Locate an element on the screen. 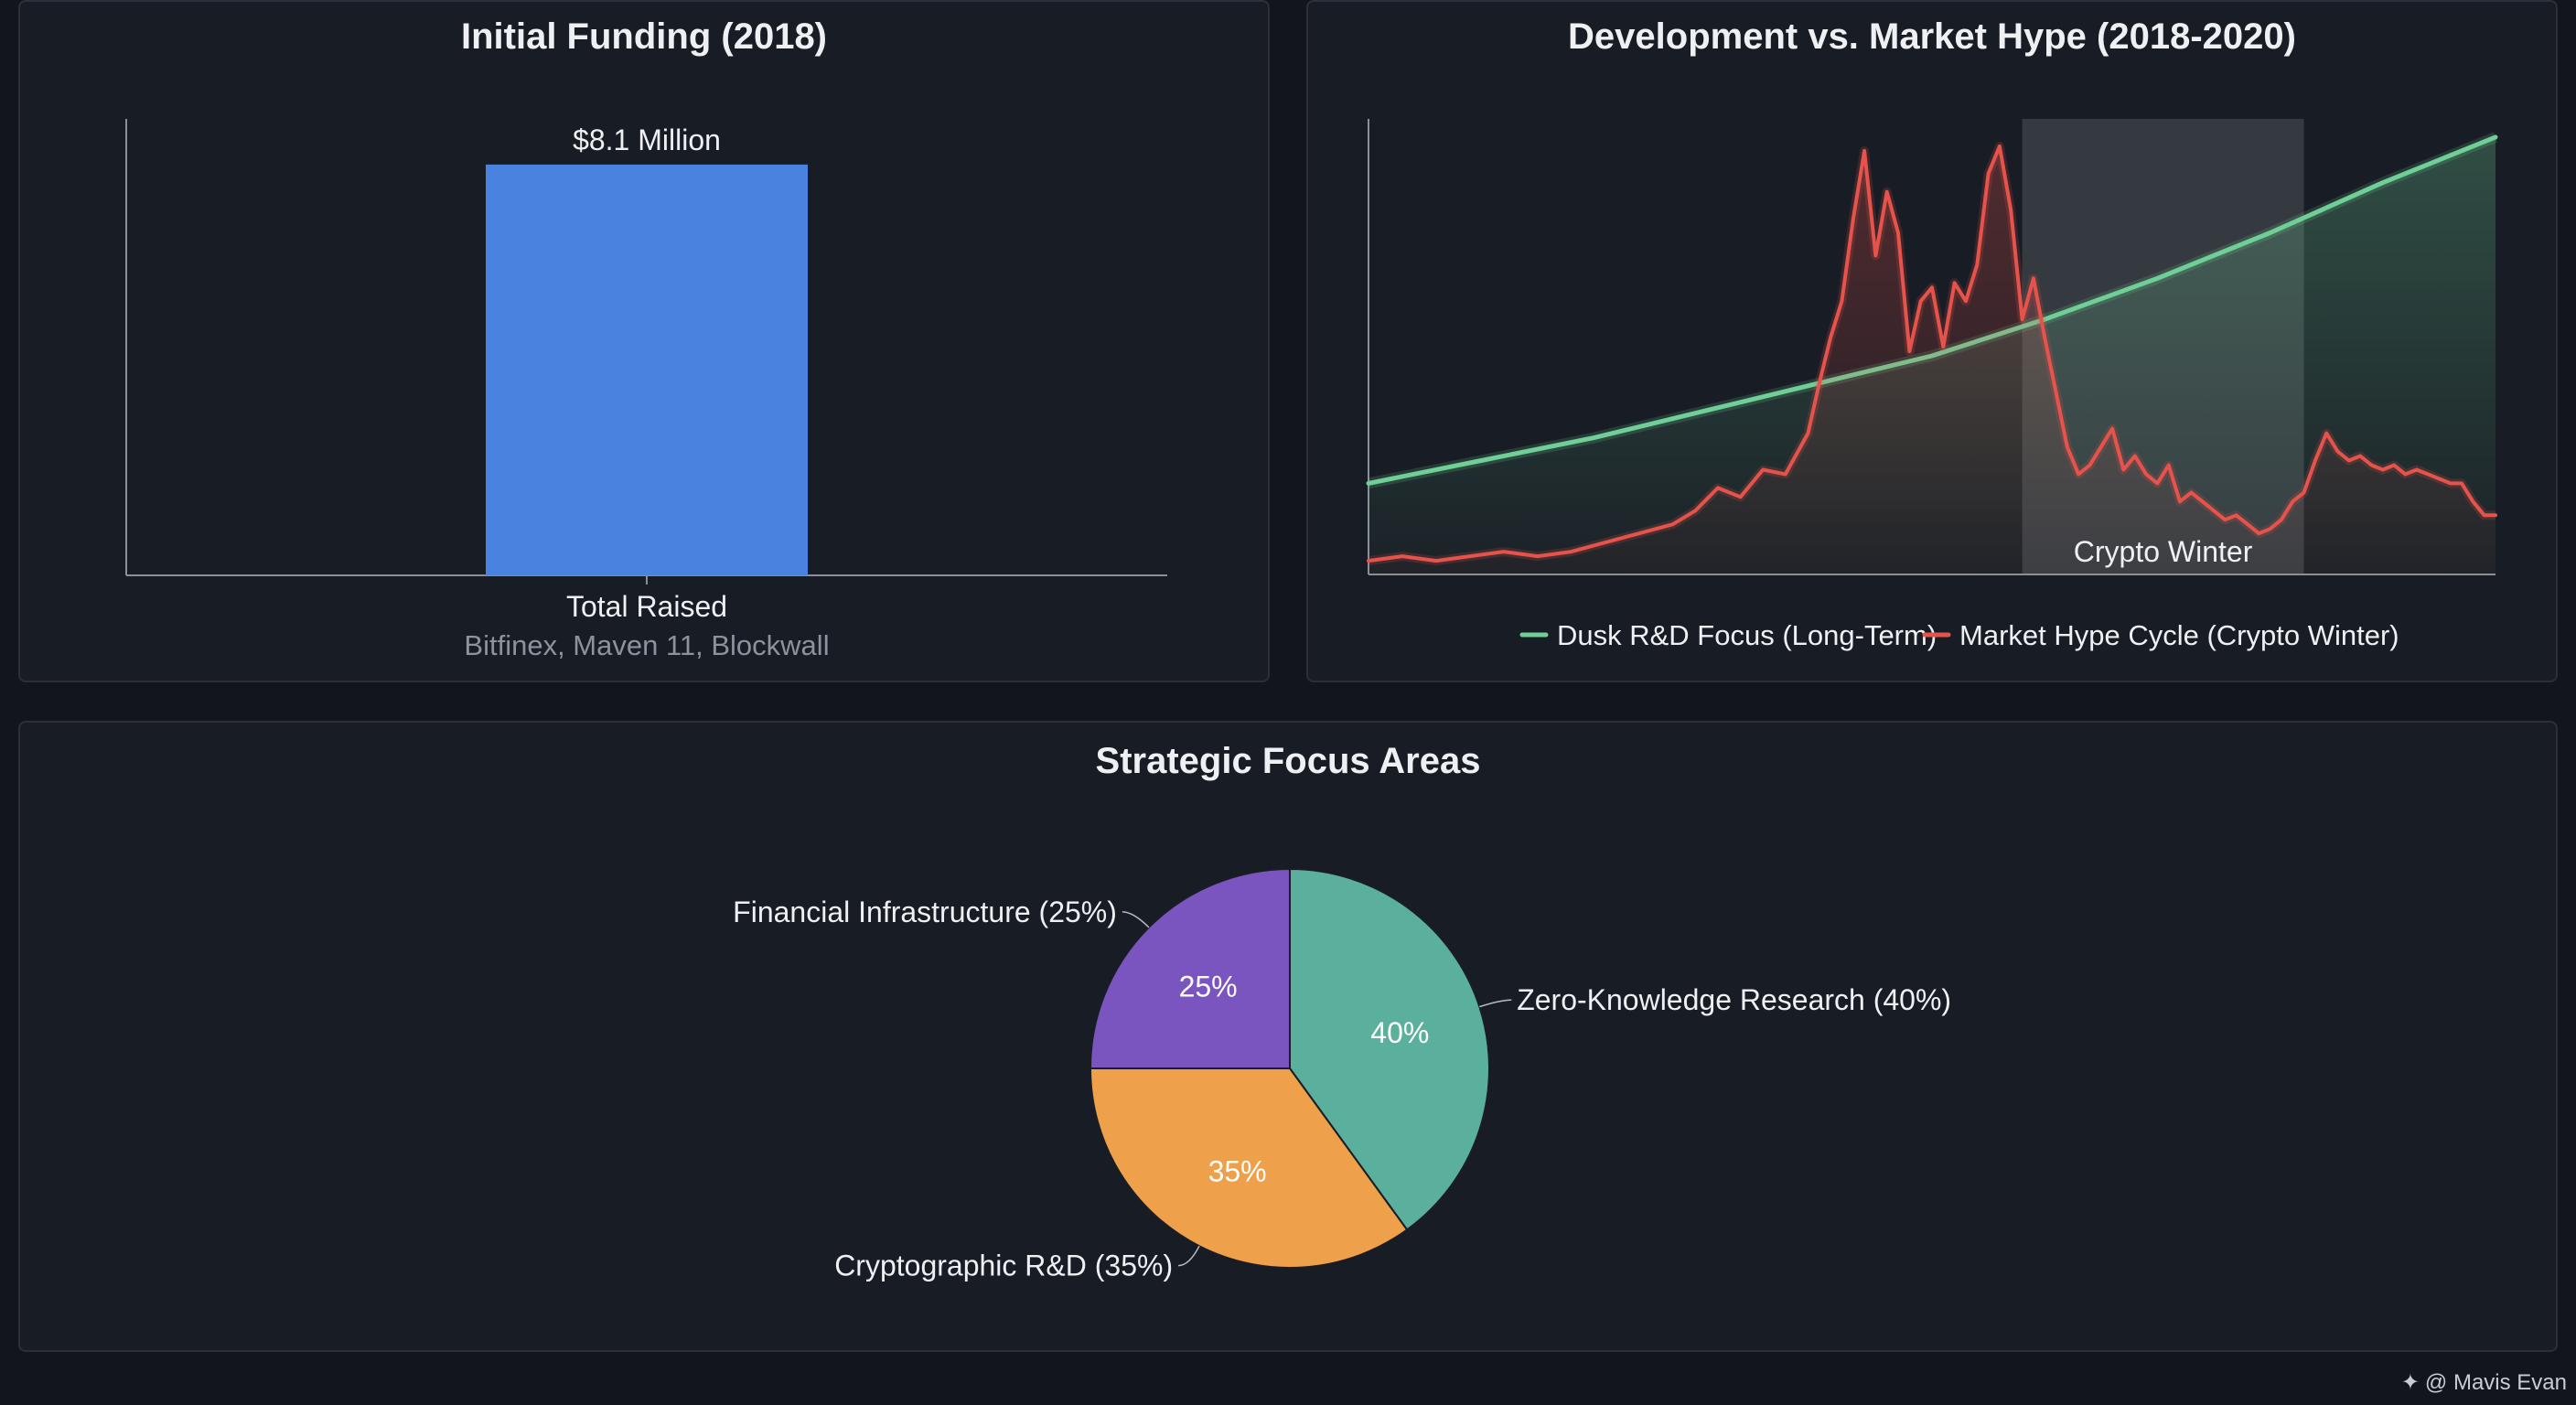 The image size is (2576, 1405). funding-chart-title: Initial Funding (2018) is located at coordinates (644, 36).